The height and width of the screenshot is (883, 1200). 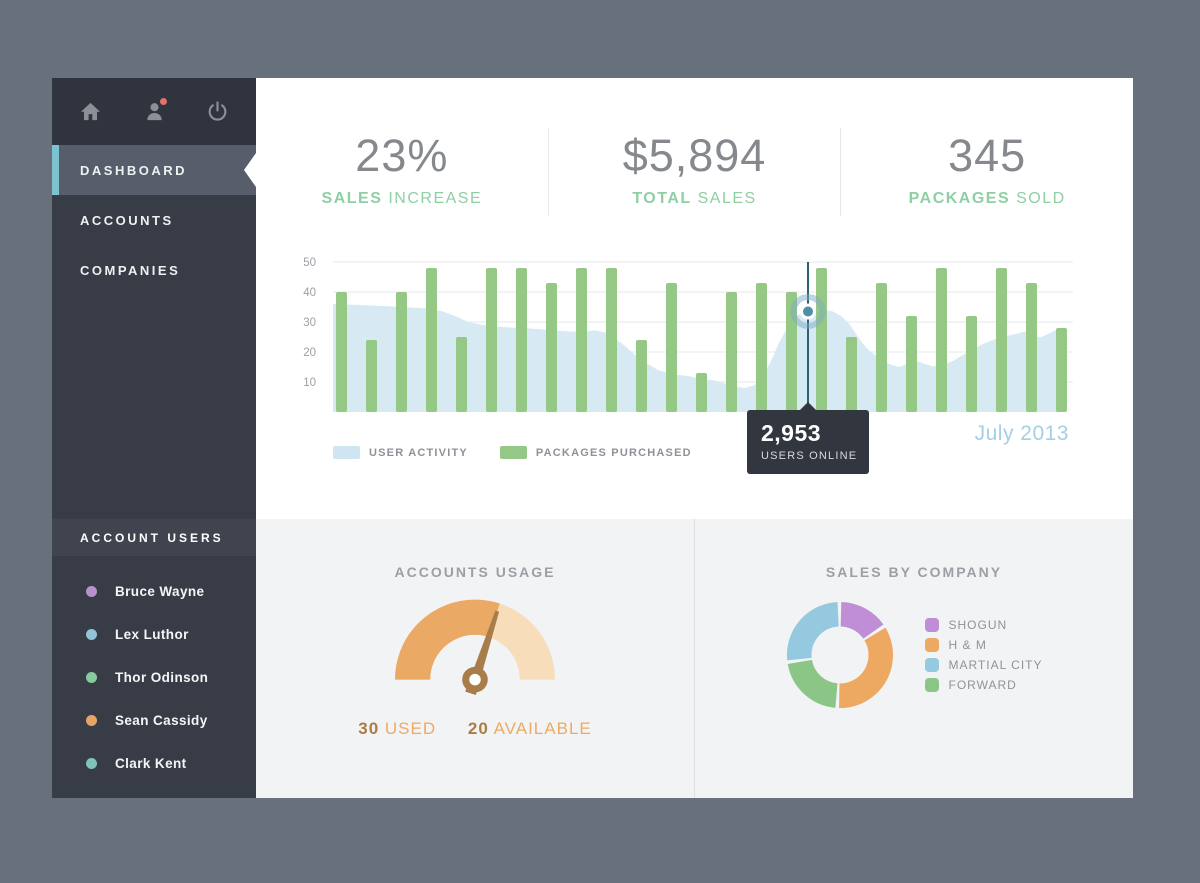 What do you see at coordinates (127, 220) in the screenshot?
I see `sidebar-item-accounts: ACCOUNTS` at bounding box center [127, 220].